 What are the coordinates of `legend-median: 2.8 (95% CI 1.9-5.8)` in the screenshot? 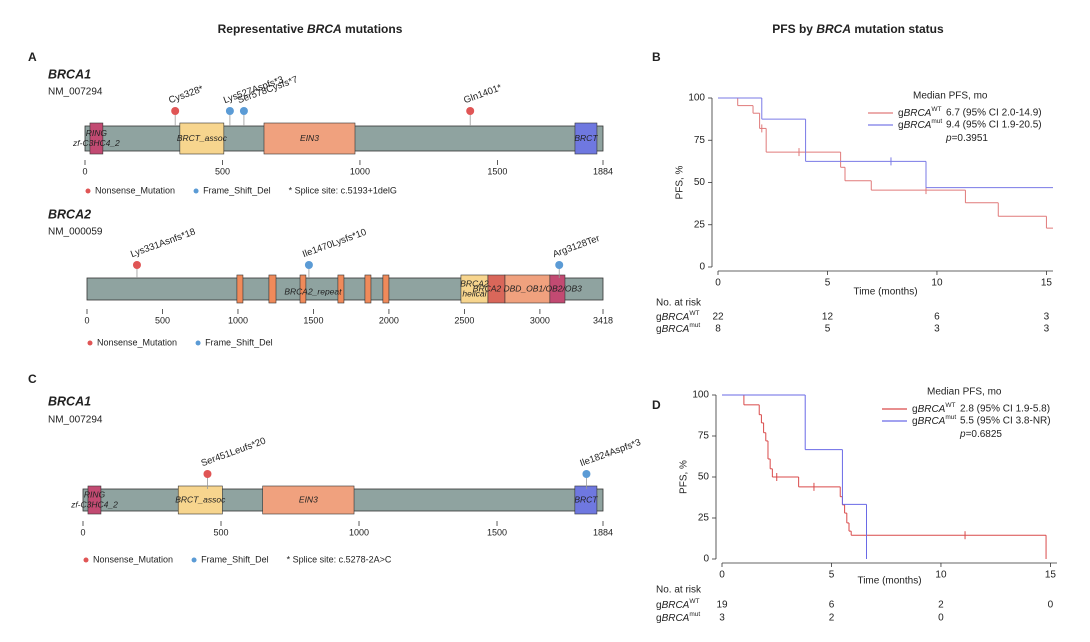 It's located at (1005, 409).